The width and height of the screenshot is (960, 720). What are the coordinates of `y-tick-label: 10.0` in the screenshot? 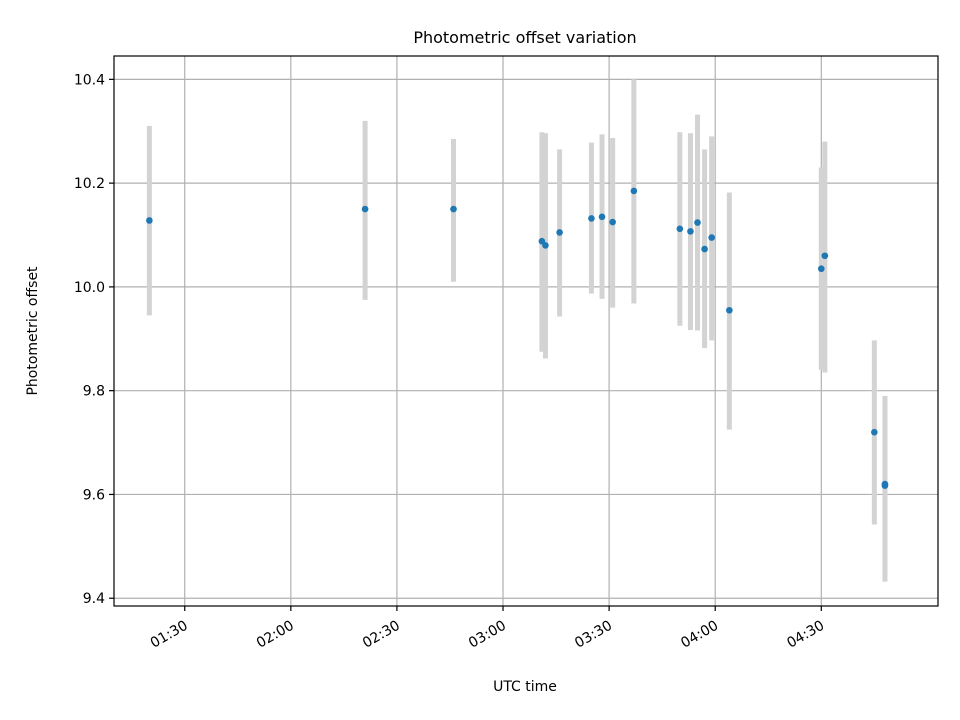 It's located at (89, 288).